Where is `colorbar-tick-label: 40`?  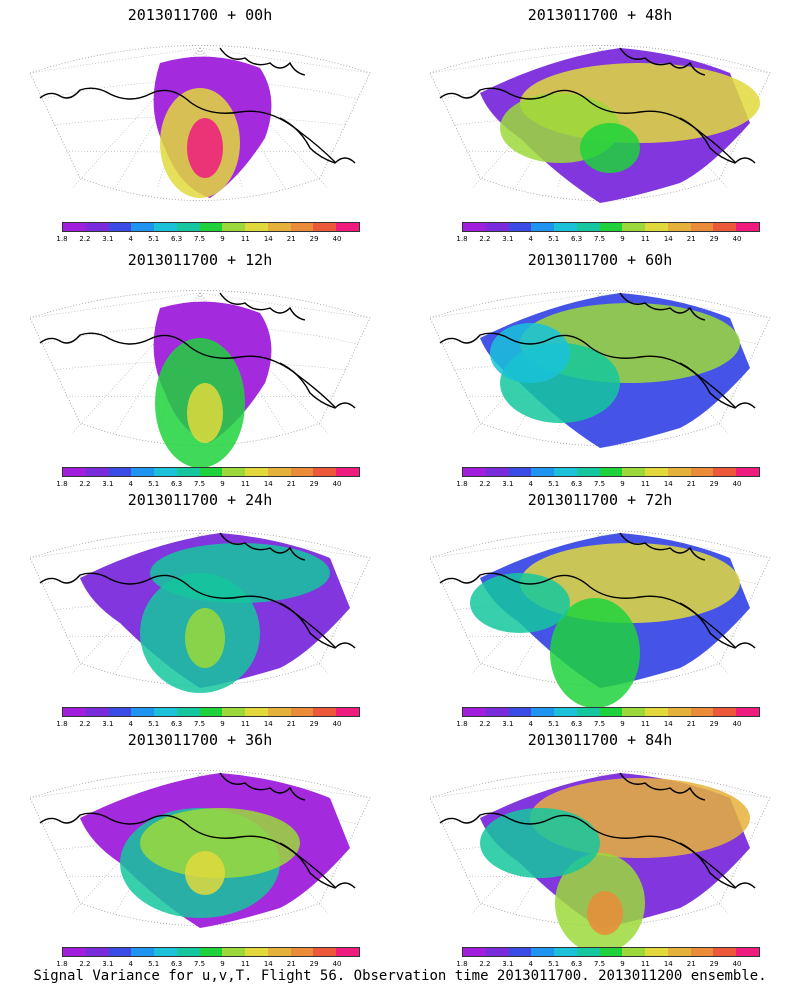 colorbar-tick-label: 40 is located at coordinates (337, 964).